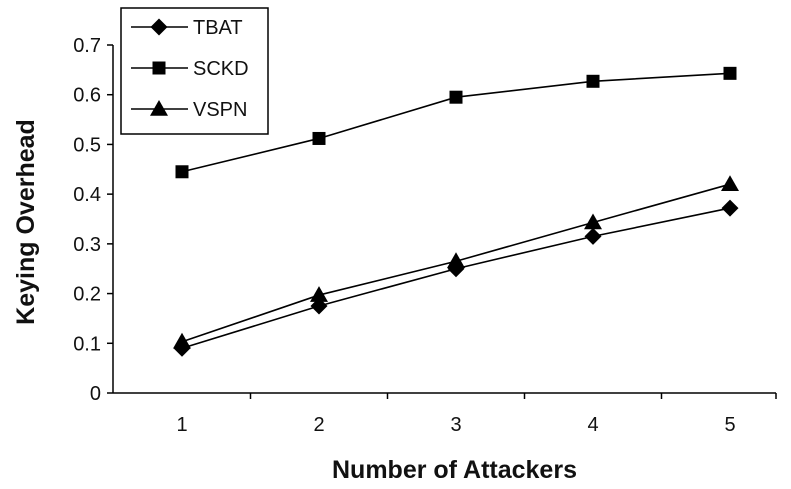 This screenshot has height=489, width=791. Describe the element at coordinates (87, 245) in the screenshot. I see `y-tick-label: 0.3` at that location.